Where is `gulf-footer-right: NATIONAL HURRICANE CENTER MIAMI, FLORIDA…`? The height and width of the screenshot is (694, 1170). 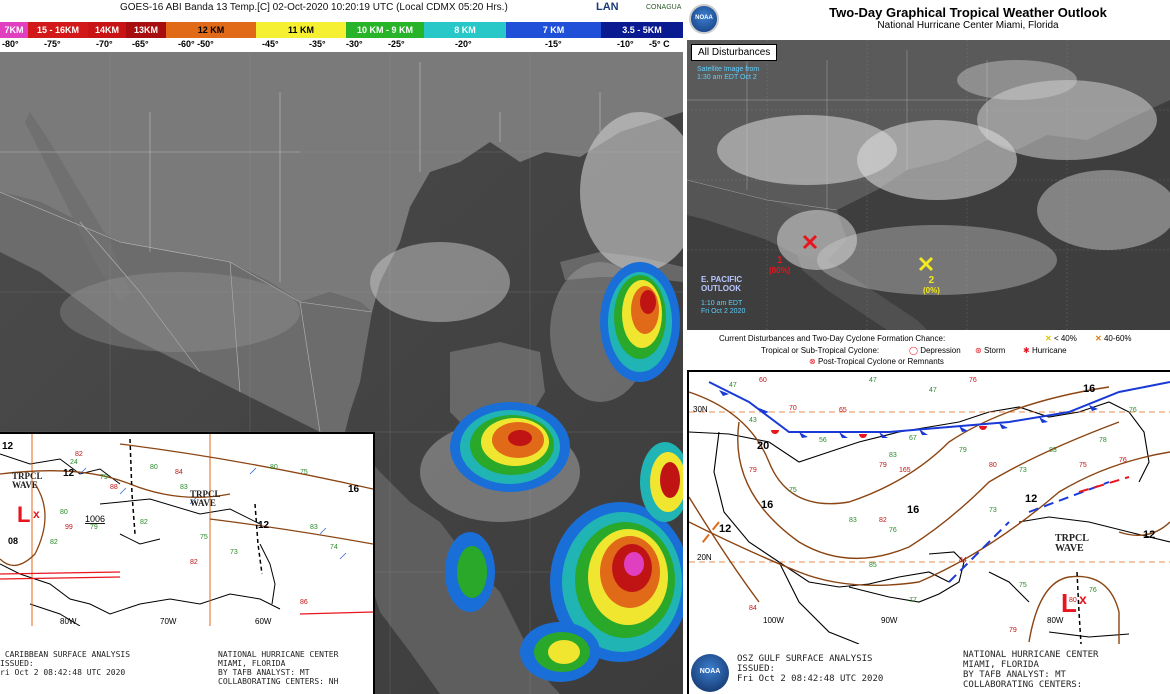 gulf-footer-right: NATIONAL HURRICANE CENTER MIAMI, FLORIDA… is located at coordinates (1031, 670).